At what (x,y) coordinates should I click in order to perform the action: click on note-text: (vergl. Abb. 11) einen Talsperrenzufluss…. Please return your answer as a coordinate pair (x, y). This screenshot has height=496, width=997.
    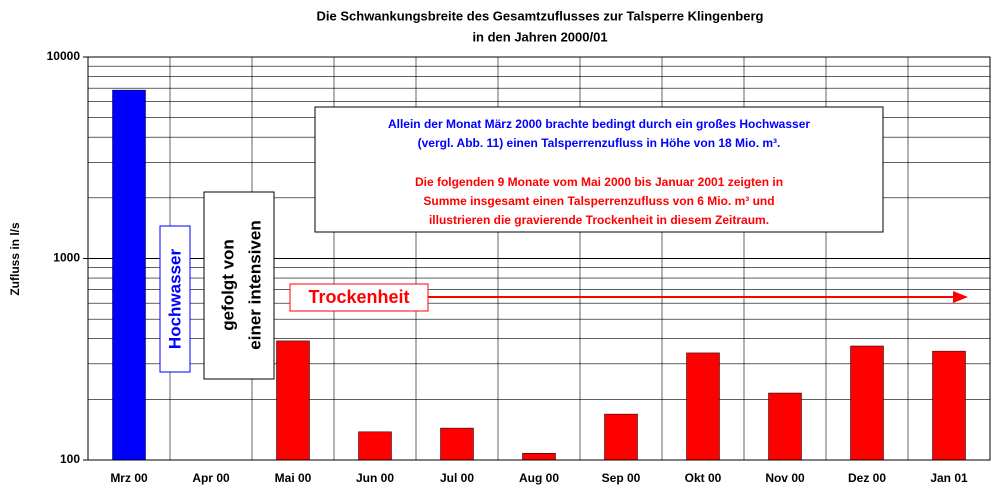
    Looking at the image, I should click on (599, 143).